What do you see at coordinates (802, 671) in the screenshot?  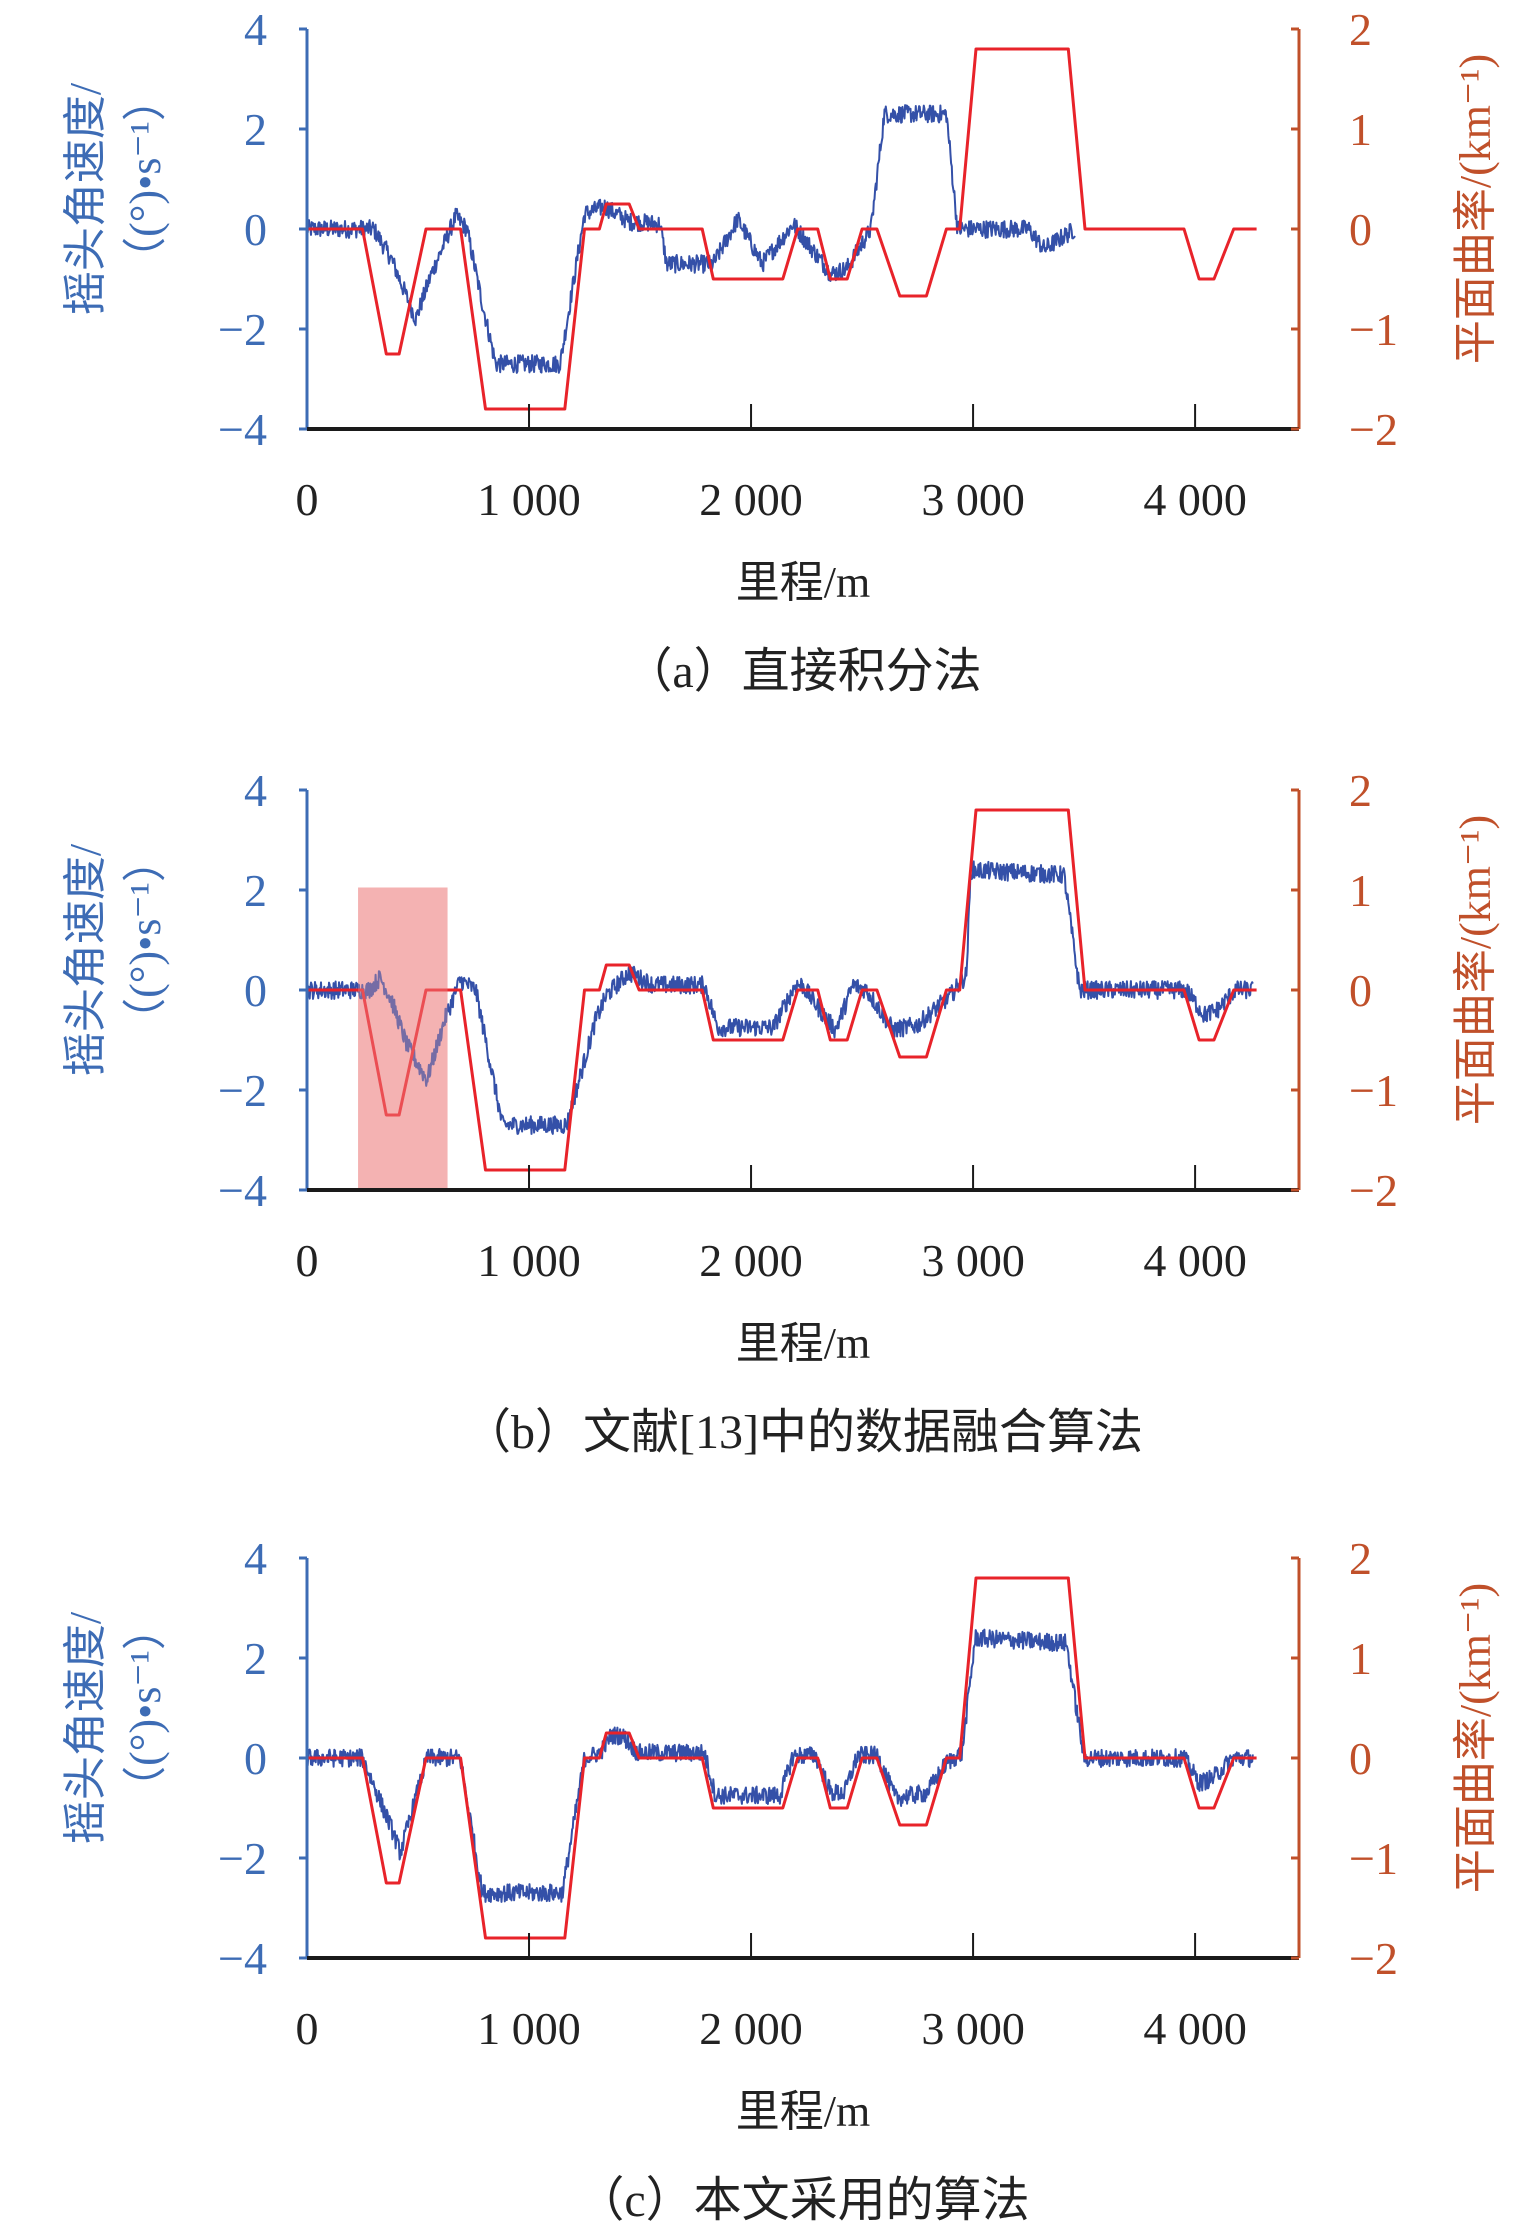 I see `panel-caption: （a）直接积分法` at bounding box center [802, 671].